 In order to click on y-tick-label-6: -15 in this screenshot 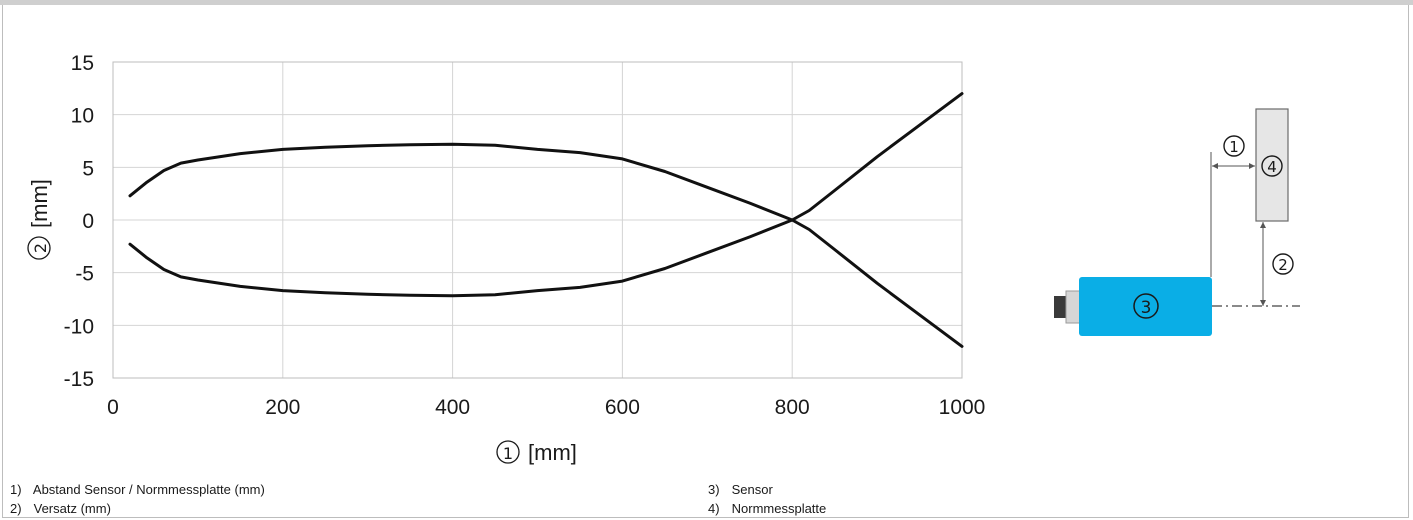, I will do `click(79, 379)`.